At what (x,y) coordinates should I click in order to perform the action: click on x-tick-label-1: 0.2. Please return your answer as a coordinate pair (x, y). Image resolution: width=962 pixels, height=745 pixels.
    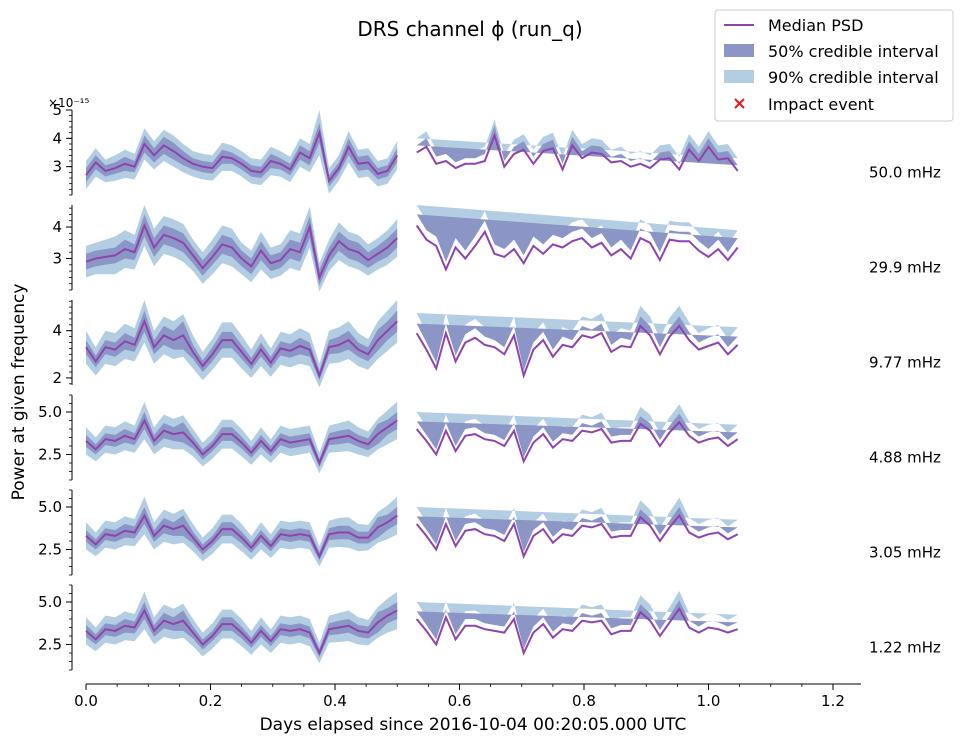
    Looking at the image, I should click on (211, 701).